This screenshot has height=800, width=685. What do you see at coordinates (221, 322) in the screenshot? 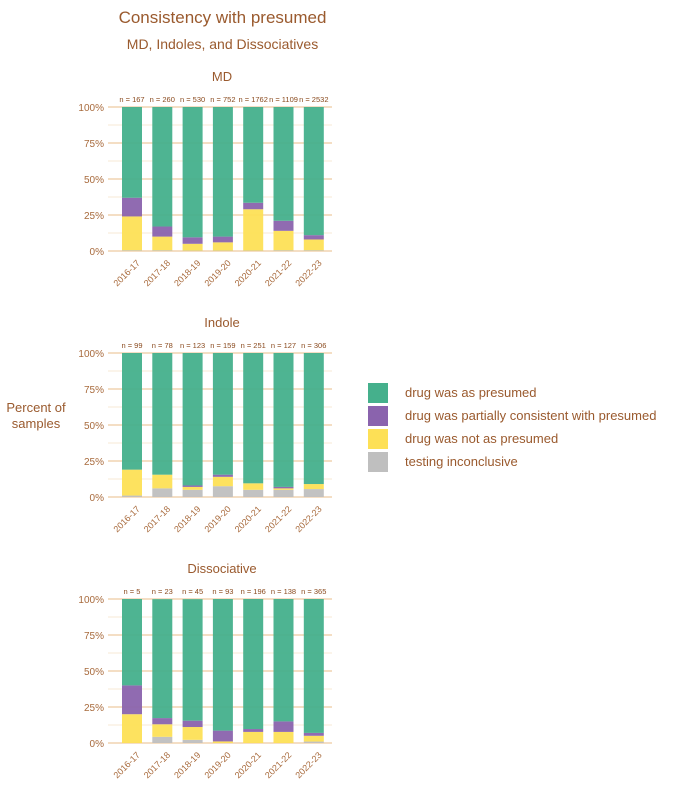
I see `panel-title: Indole` at bounding box center [221, 322].